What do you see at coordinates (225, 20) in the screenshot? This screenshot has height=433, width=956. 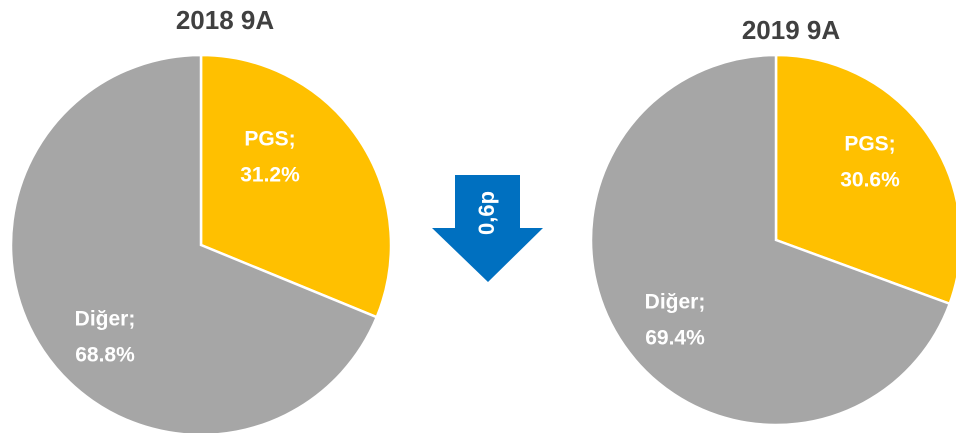 I see `chart-title: 2018 9A` at bounding box center [225, 20].